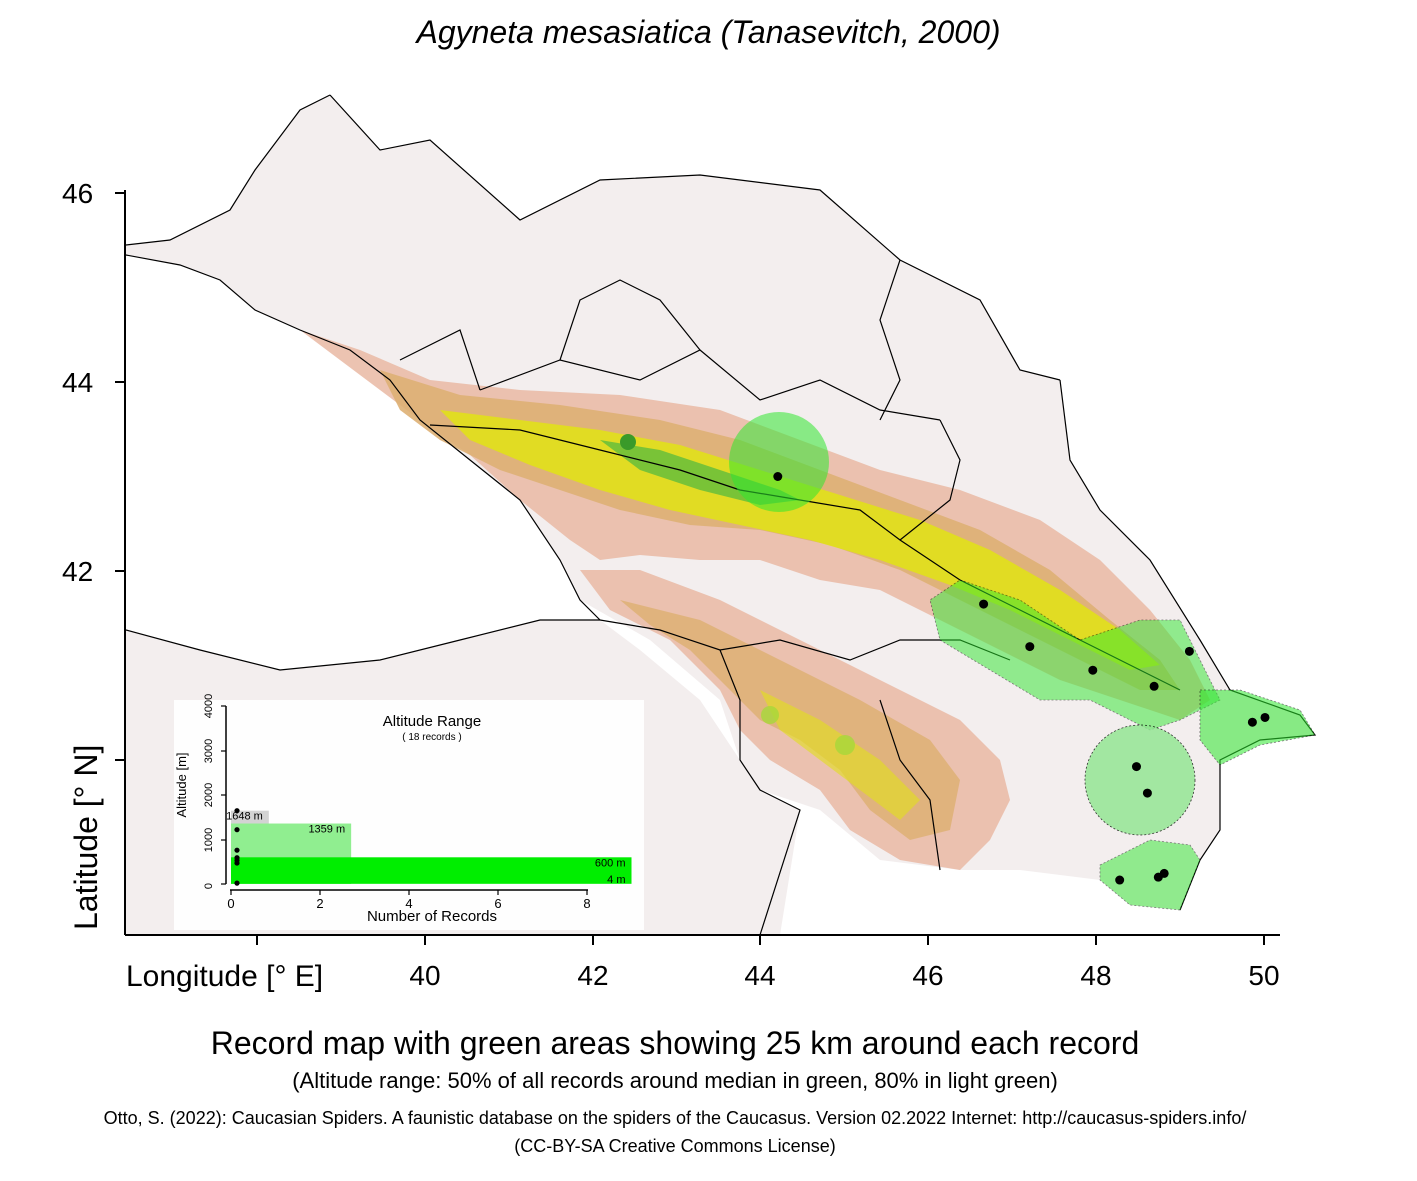 This screenshot has height=1181, width=1417. What do you see at coordinates (181, 784) in the screenshot?
I see `inset-y-label: Altitude [m]` at bounding box center [181, 784].